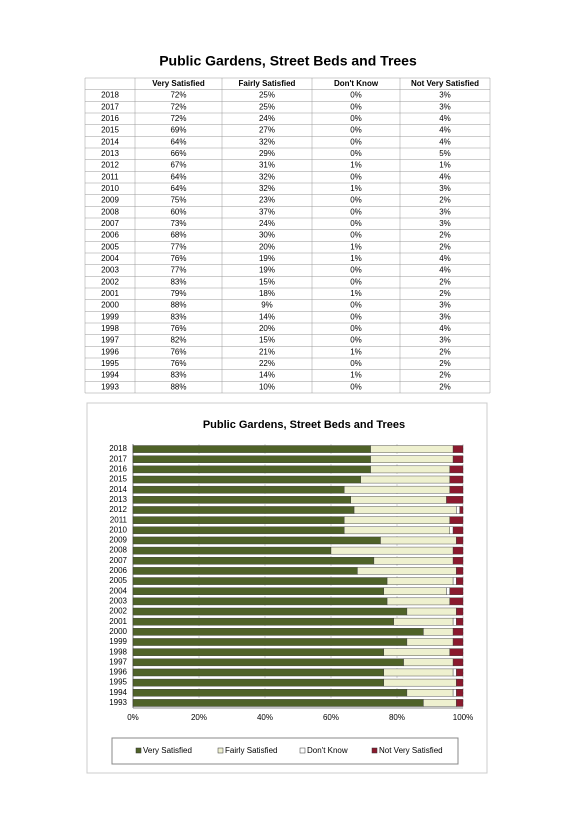  What do you see at coordinates (110, 258) in the screenshot?
I see `row-year: 2004` at bounding box center [110, 258].